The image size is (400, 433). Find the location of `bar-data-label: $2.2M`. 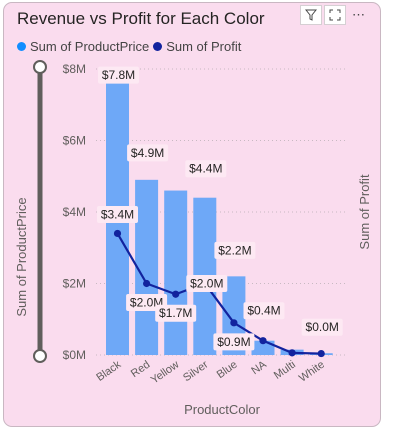

bar-data-label: $2.2M is located at coordinates (234, 250).